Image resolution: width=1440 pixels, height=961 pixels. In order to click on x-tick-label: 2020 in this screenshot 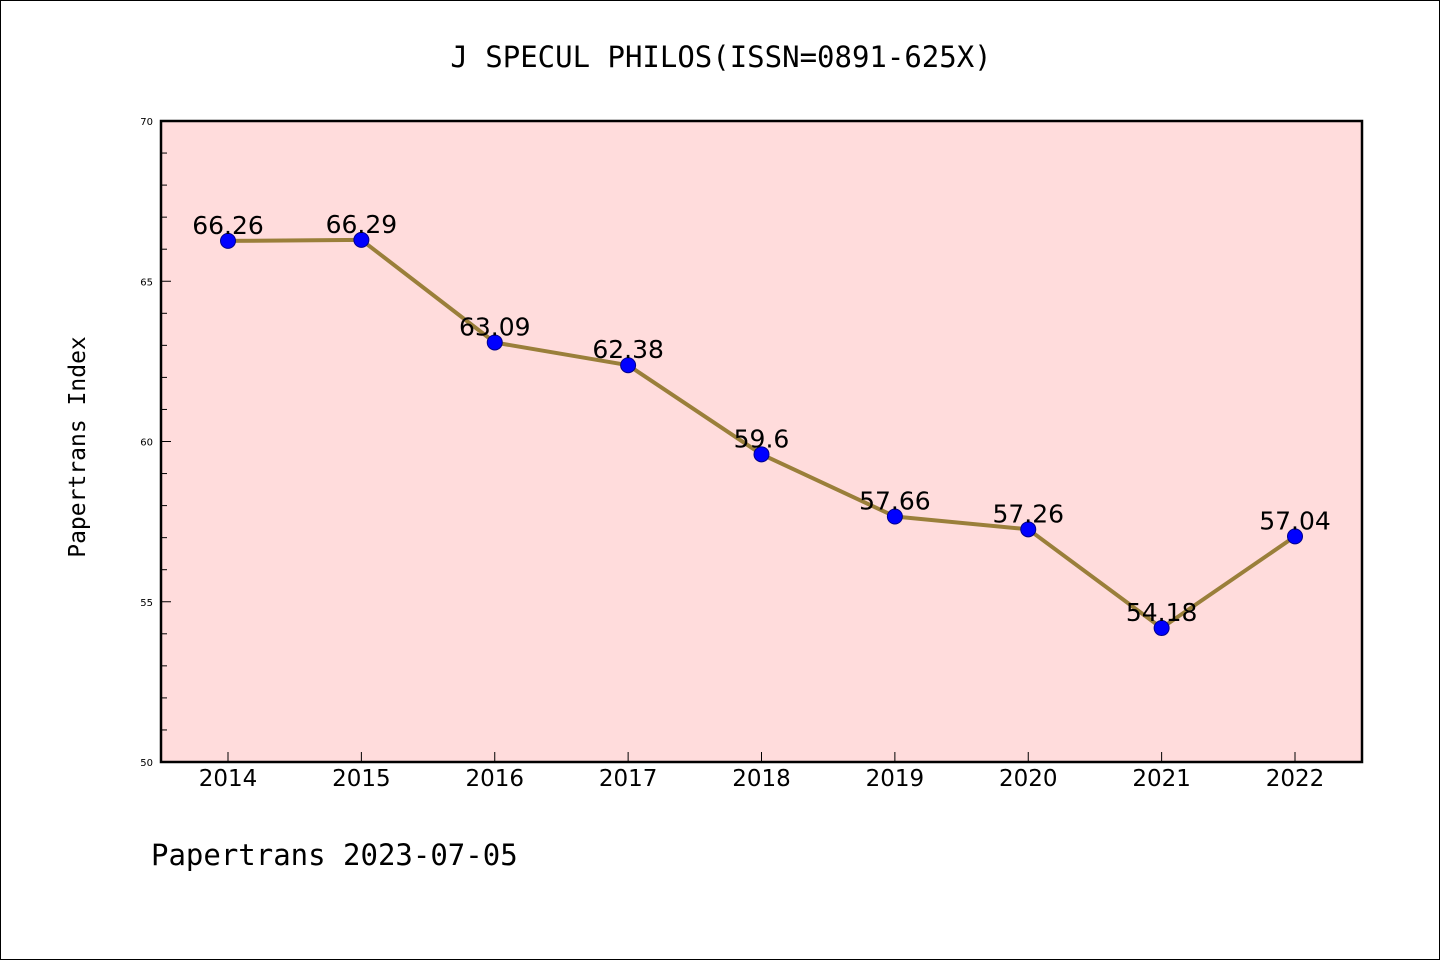, I will do `click(1028, 779)`.